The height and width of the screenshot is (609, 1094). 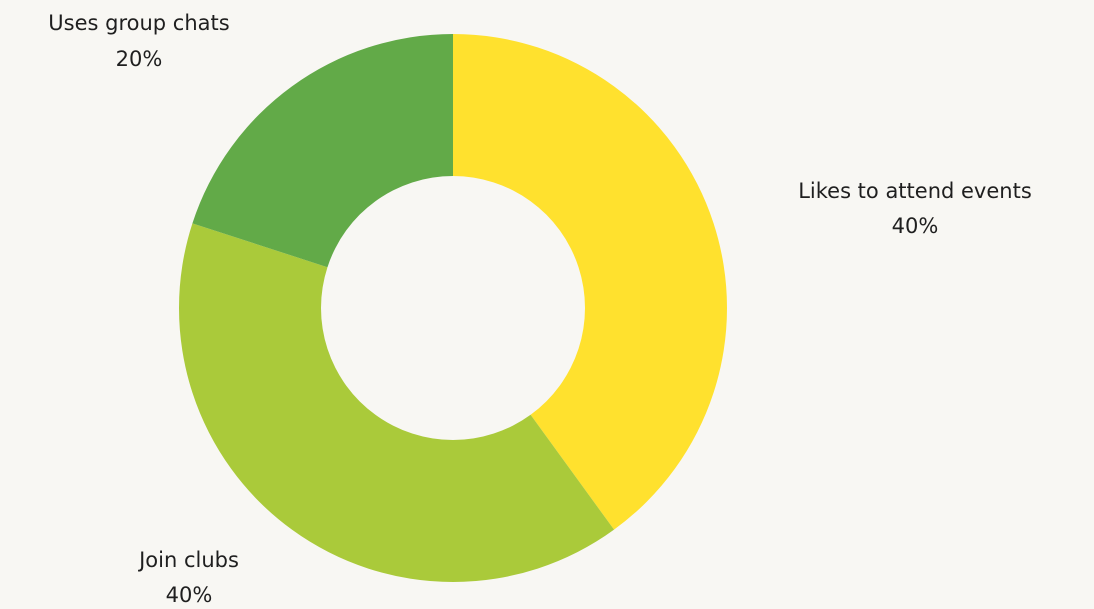 I want to click on slice-value-clubs: 40%, so click(x=189, y=595).